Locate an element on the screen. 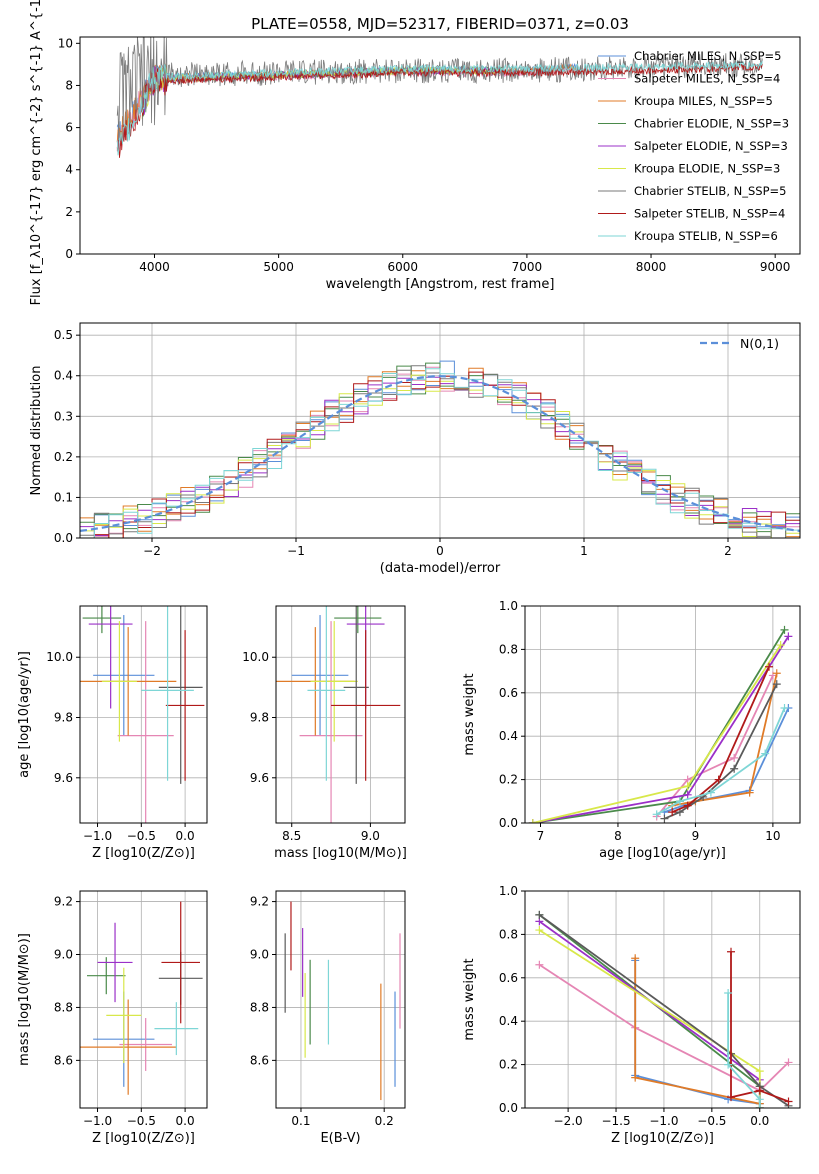 The image size is (819, 1174). residuals-ytick-label: 0.5 is located at coordinates (63, 335).